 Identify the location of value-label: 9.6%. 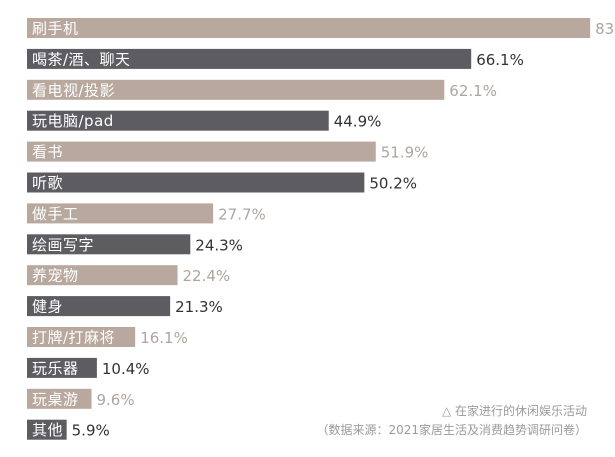
(116, 400).